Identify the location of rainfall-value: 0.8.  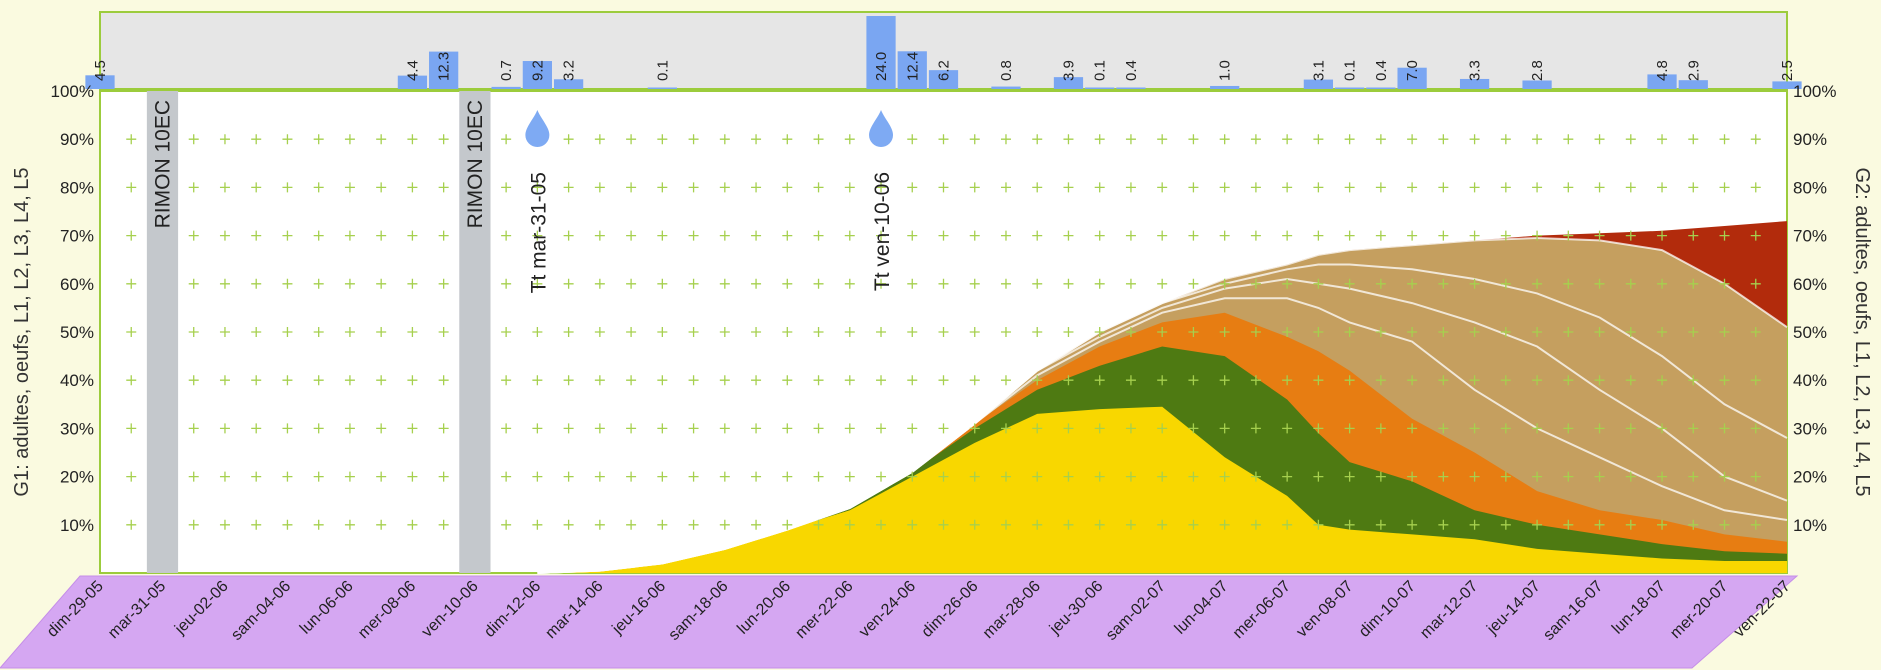
(1006, 70).